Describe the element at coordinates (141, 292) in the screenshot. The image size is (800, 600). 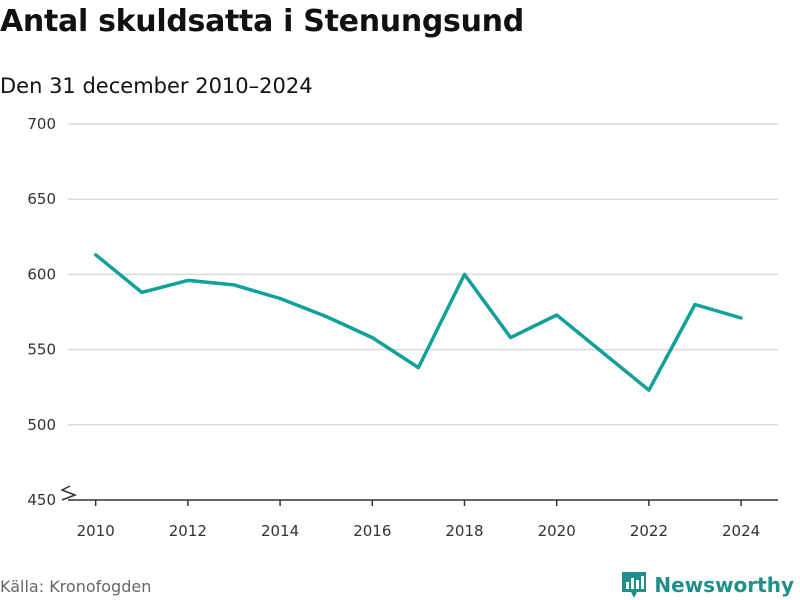
I see `data-point-2011` at that location.